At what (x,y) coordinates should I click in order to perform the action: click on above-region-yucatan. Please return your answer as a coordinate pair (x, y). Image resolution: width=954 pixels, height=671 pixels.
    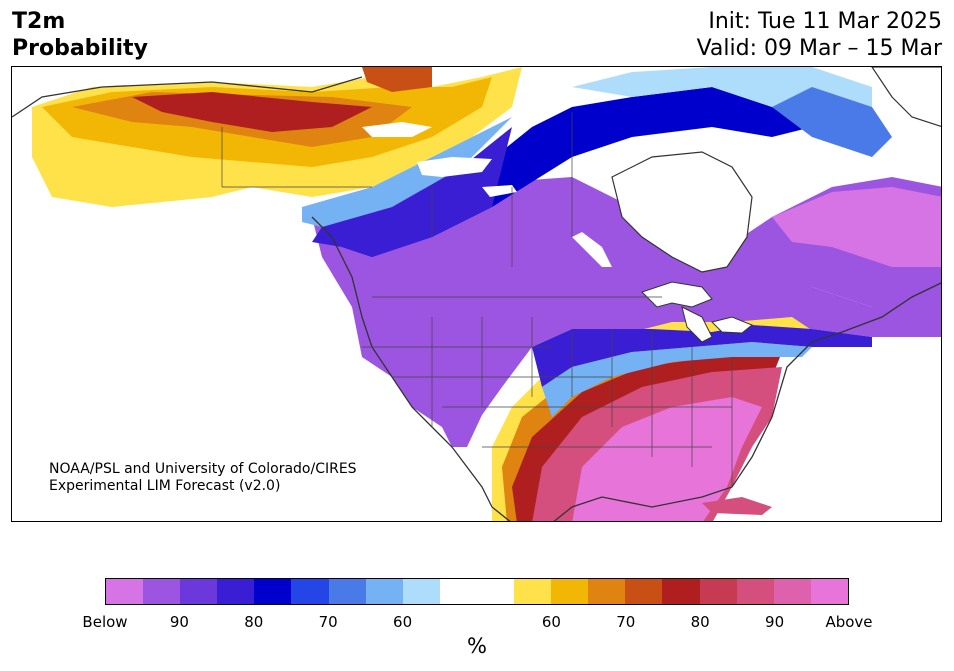
    Looking at the image, I should click on (667, 516).